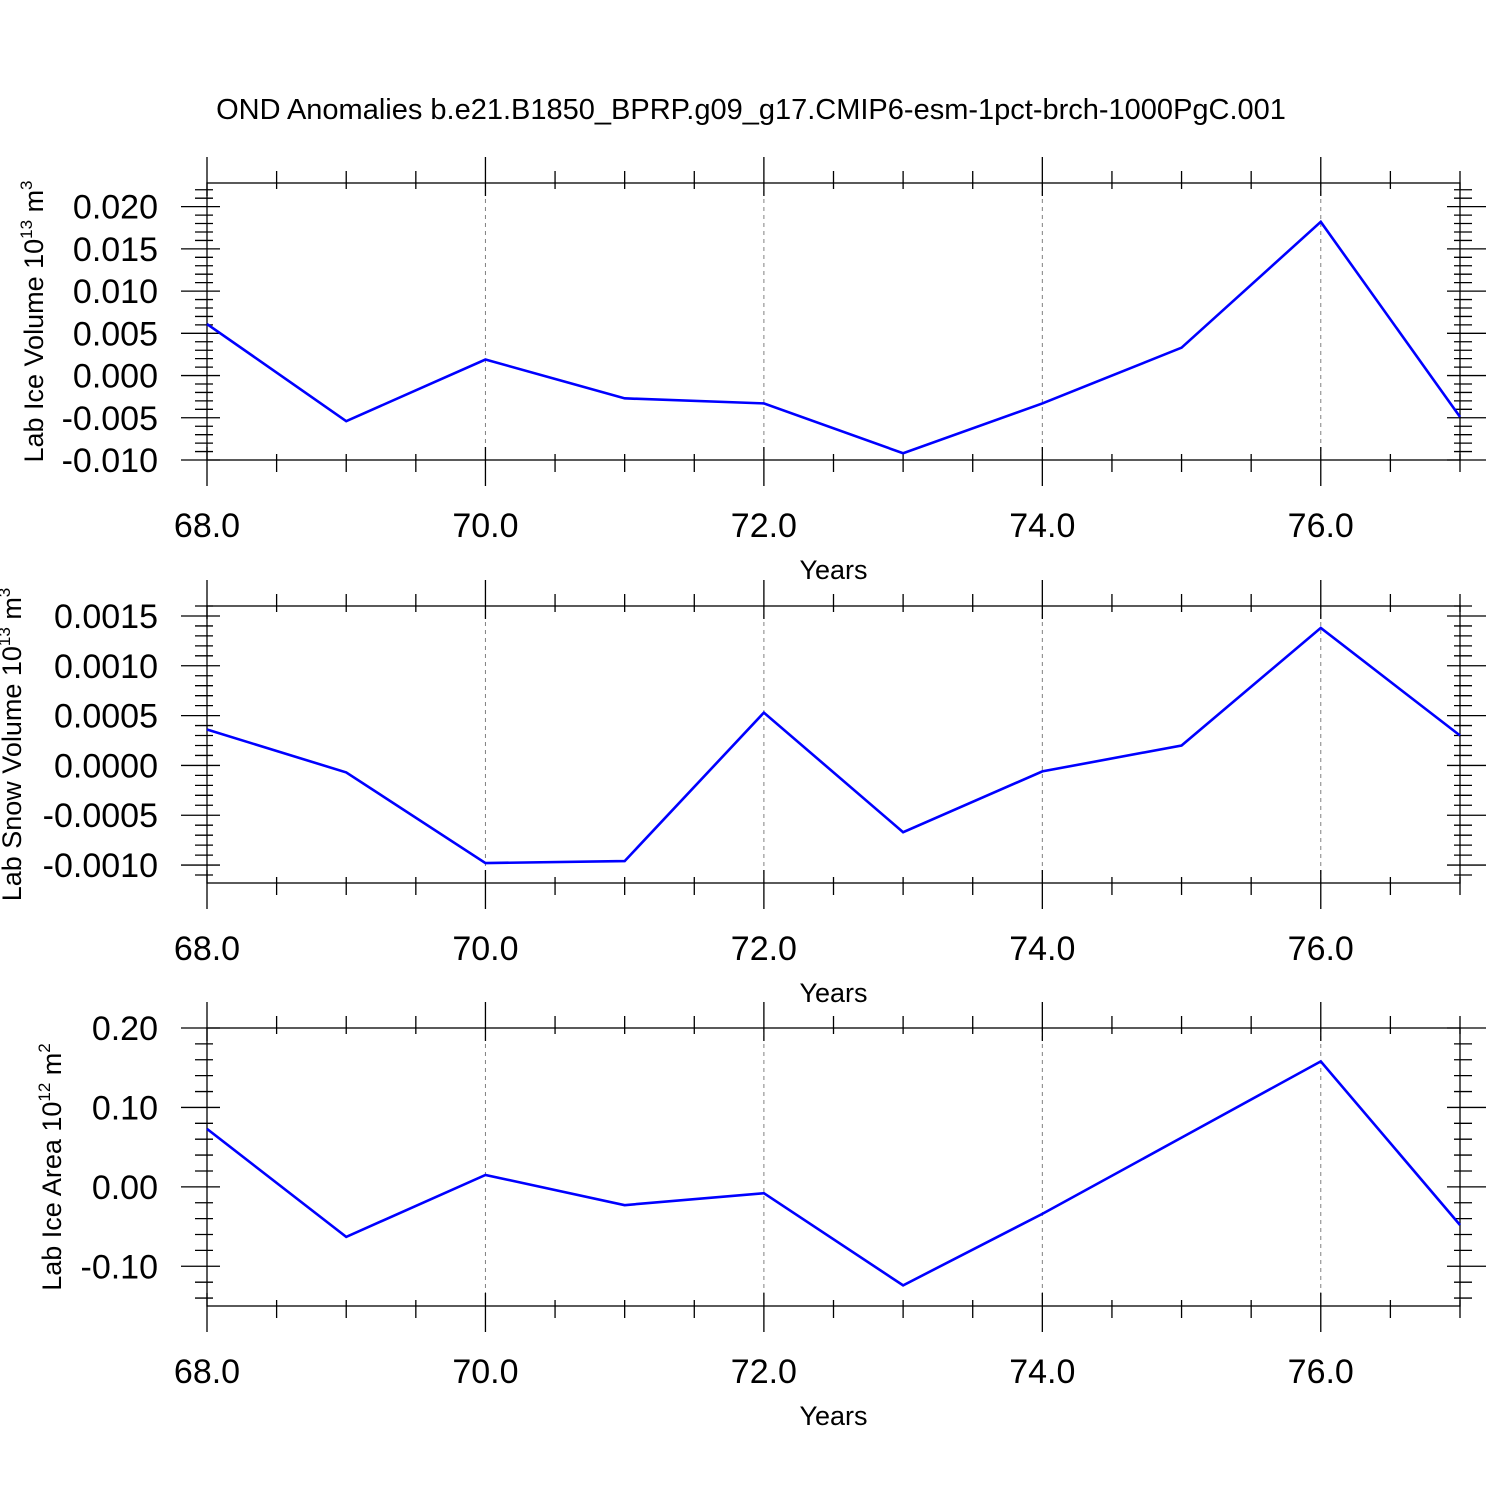 The width and height of the screenshot is (1500, 1500). I want to click on y-tick-label: 0.0000, so click(106, 766).